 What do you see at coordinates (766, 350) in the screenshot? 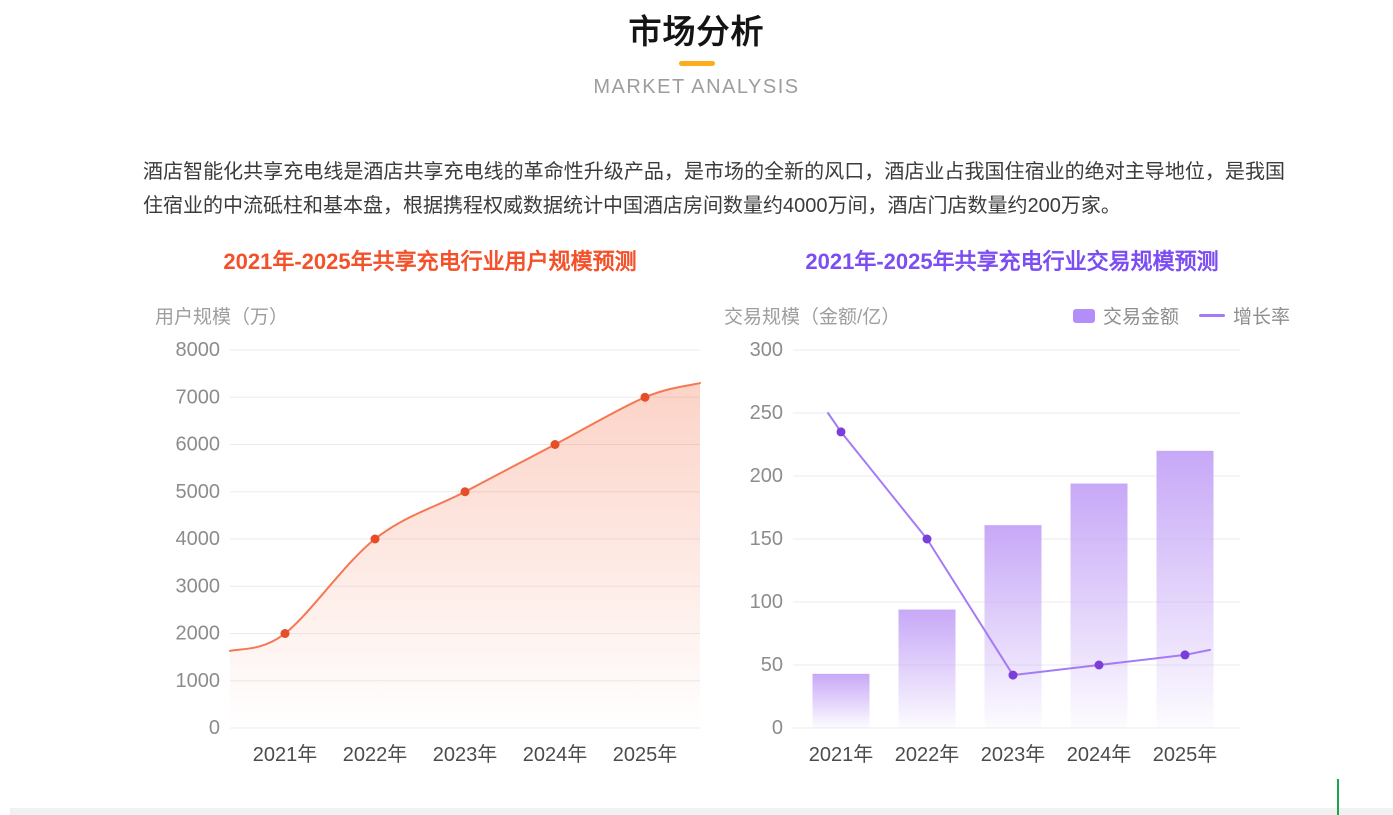
I see `y-axis-tick-label: 300` at bounding box center [766, 350].